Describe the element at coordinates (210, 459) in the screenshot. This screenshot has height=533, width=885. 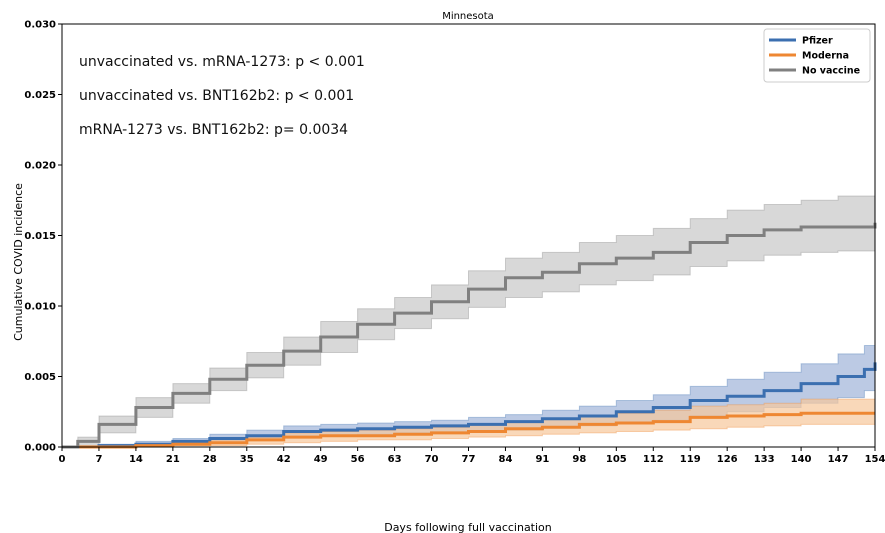
I see `x-tick-label: 28` at that location.